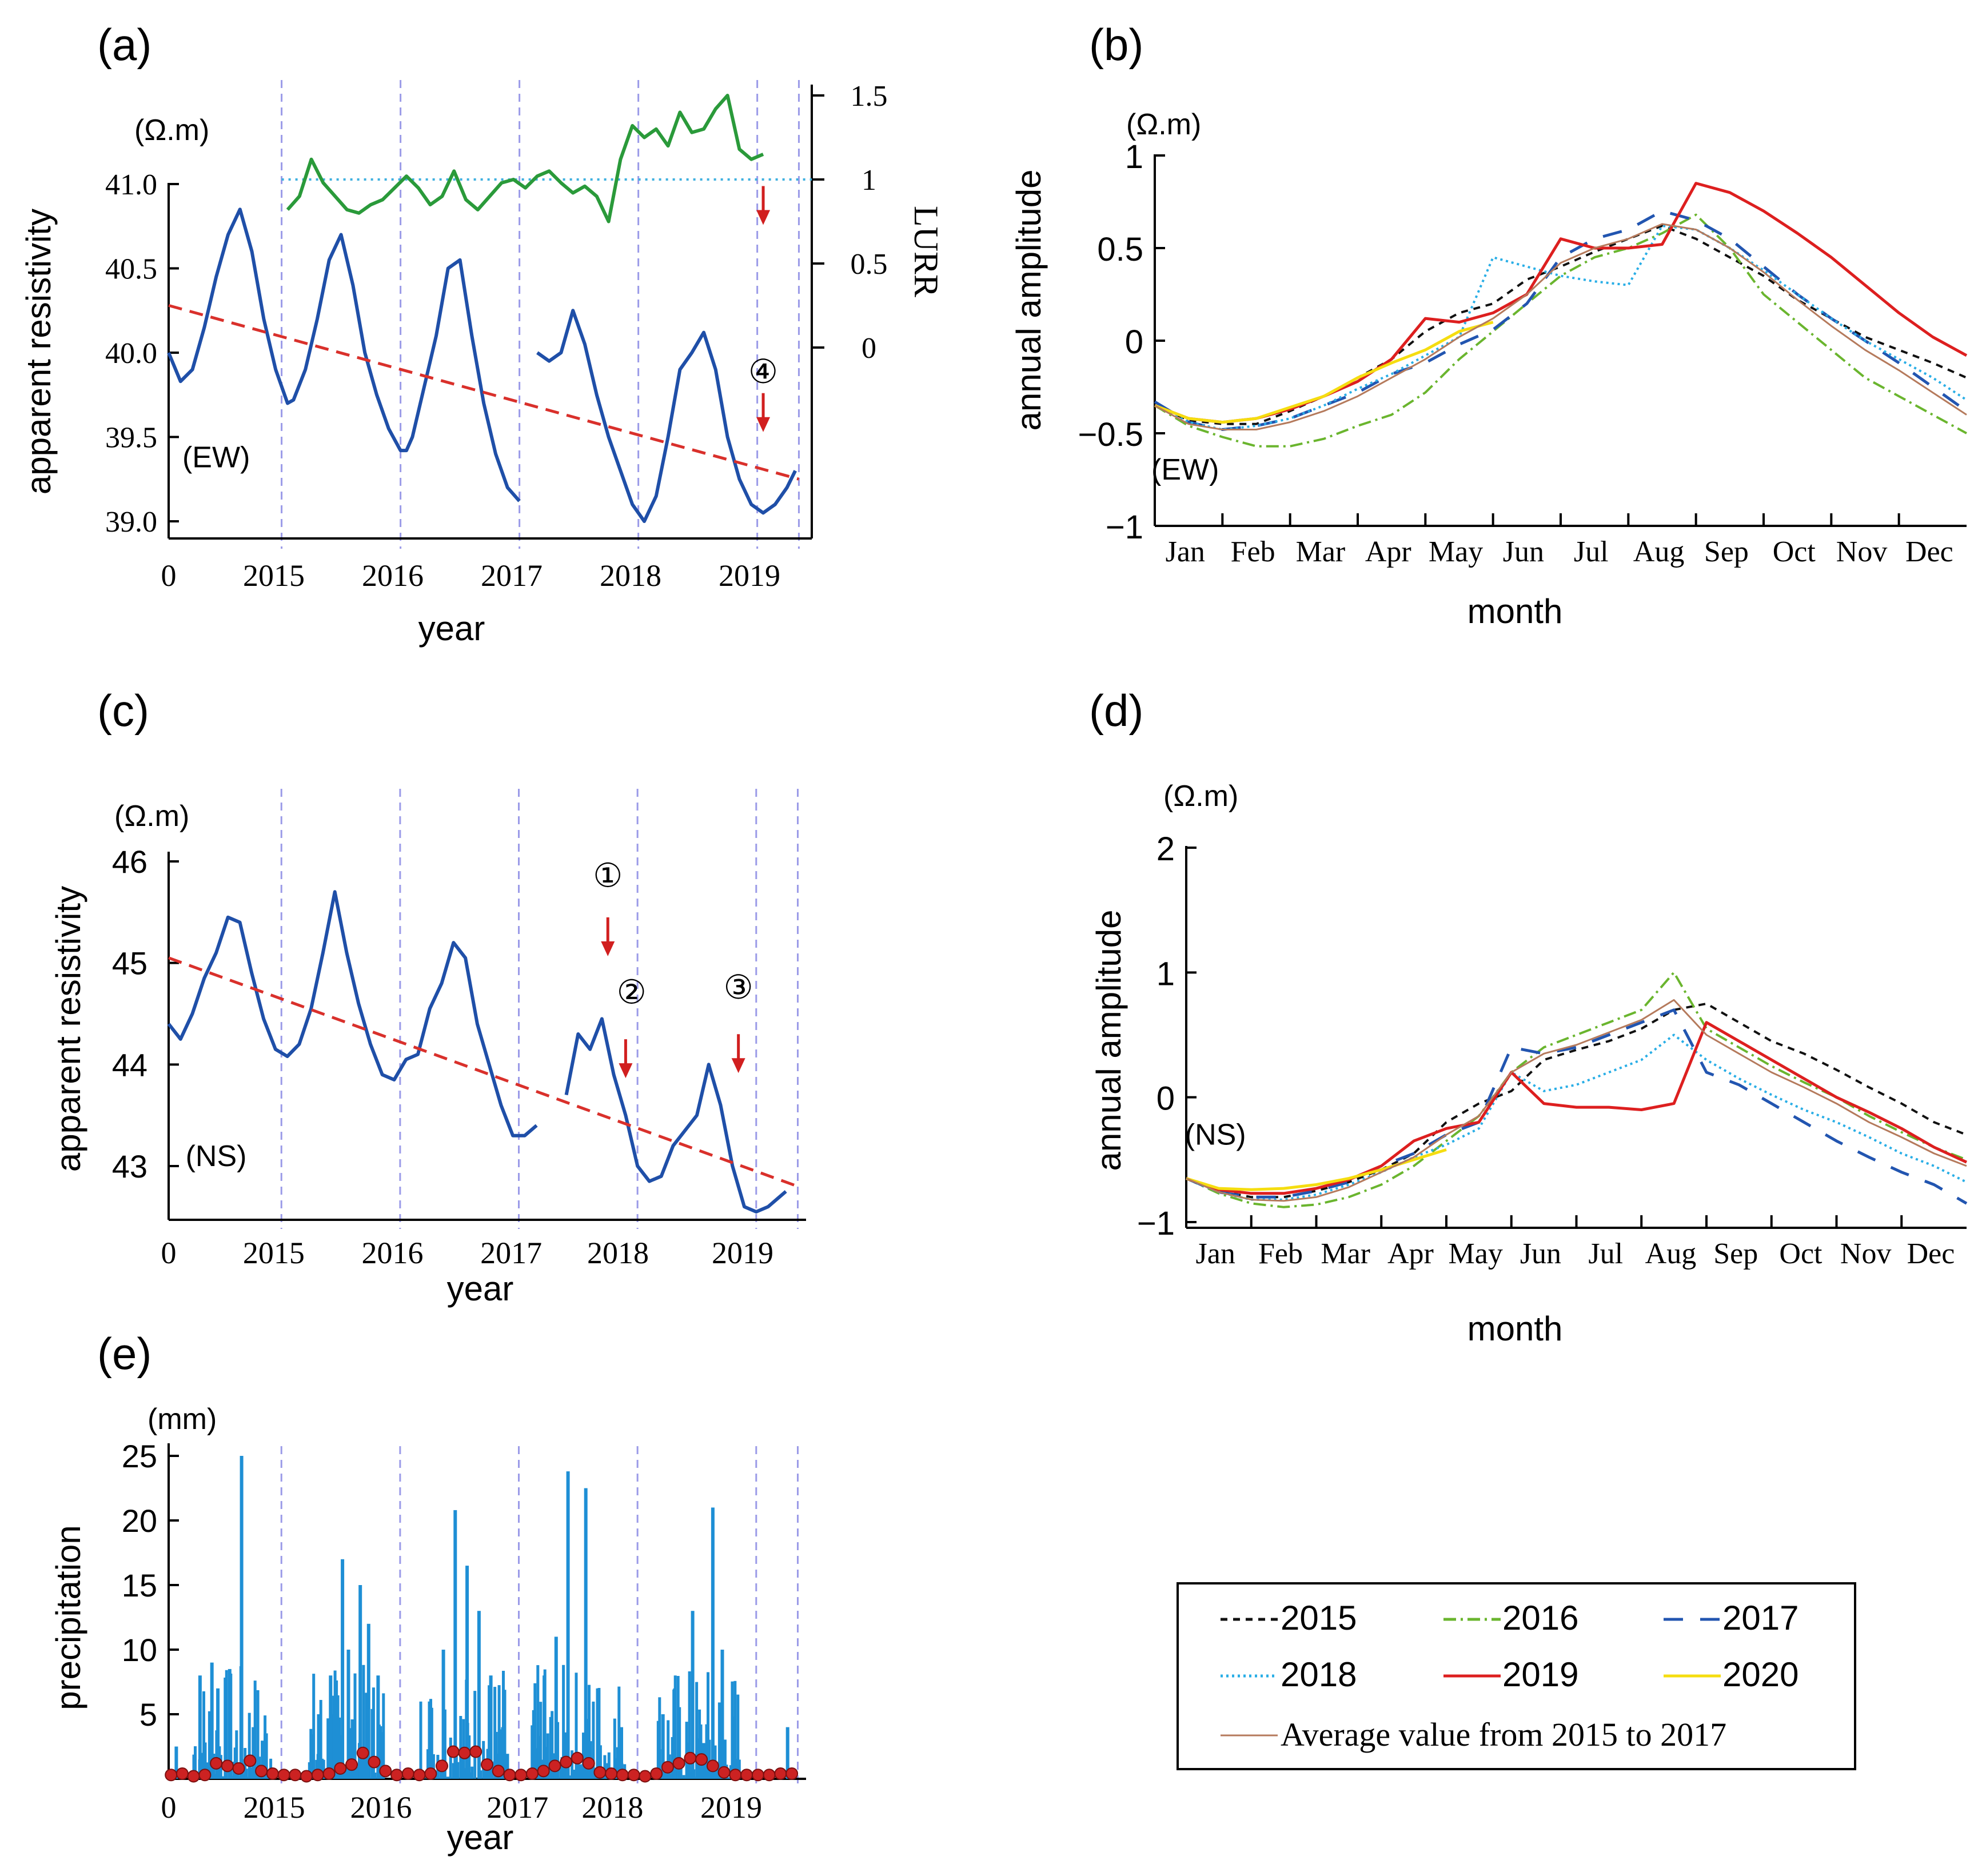 The height and width of the screenshot is (1876, 1986). What do you see at coordinates (1120, 249) in the screenshot?
I see `y-tick-label-3: 0.5` at bounding box center [1120, 249].